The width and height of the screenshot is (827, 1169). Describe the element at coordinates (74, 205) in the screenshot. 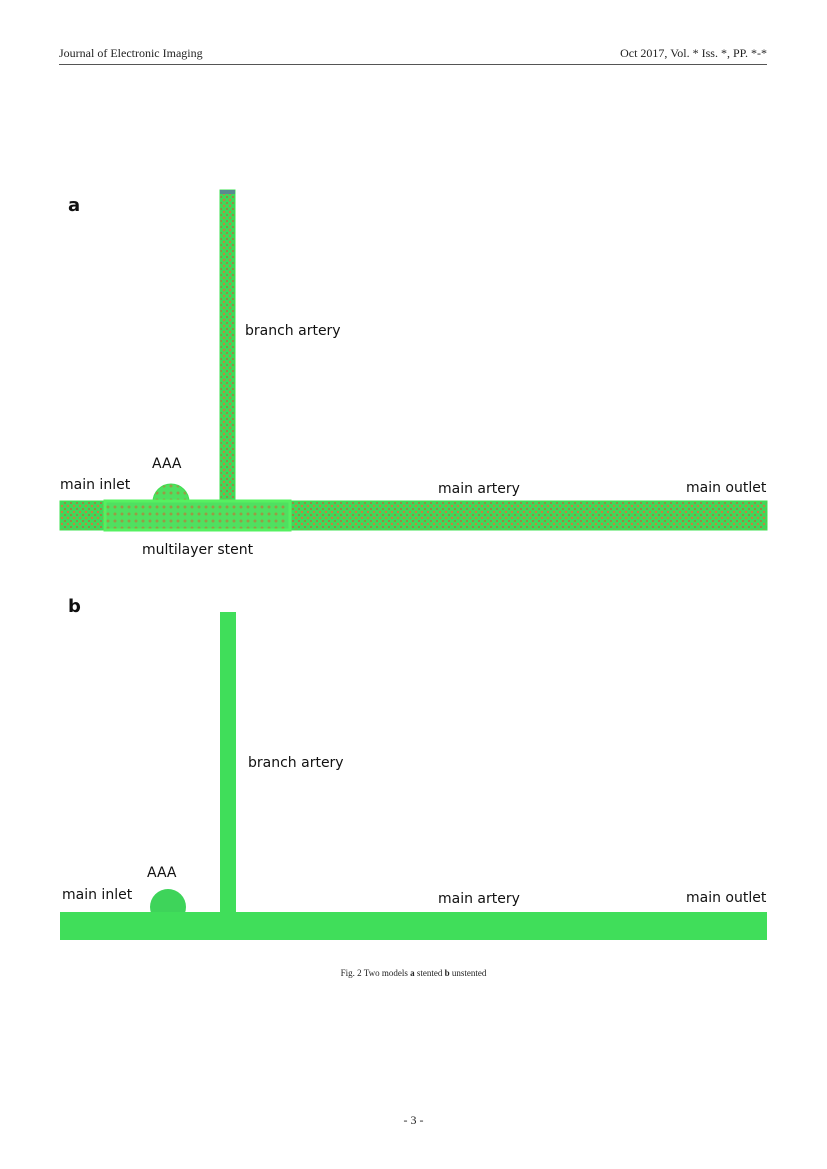

I see `panel-letter: a` at that location.